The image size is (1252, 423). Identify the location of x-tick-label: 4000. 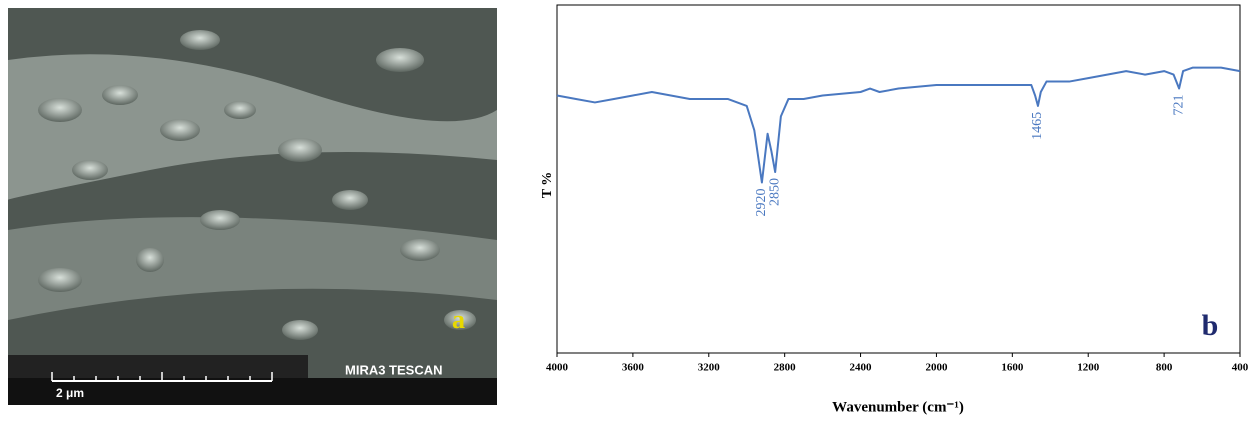
(557, 368).